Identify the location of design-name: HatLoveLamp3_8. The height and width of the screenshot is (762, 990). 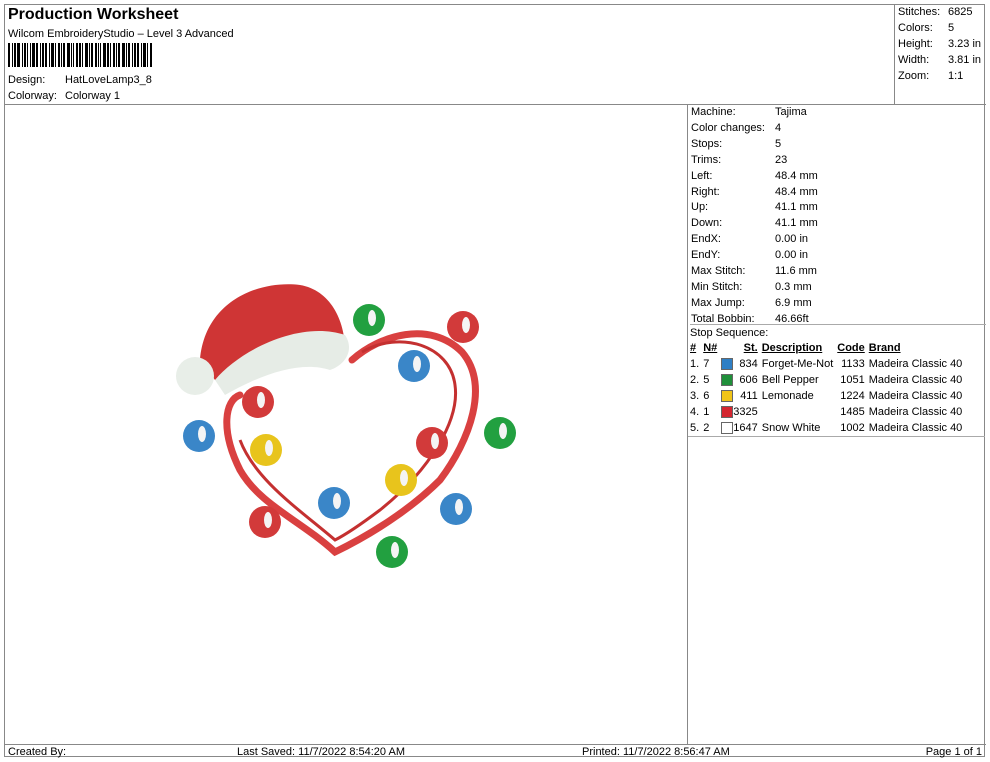
(108, 80).